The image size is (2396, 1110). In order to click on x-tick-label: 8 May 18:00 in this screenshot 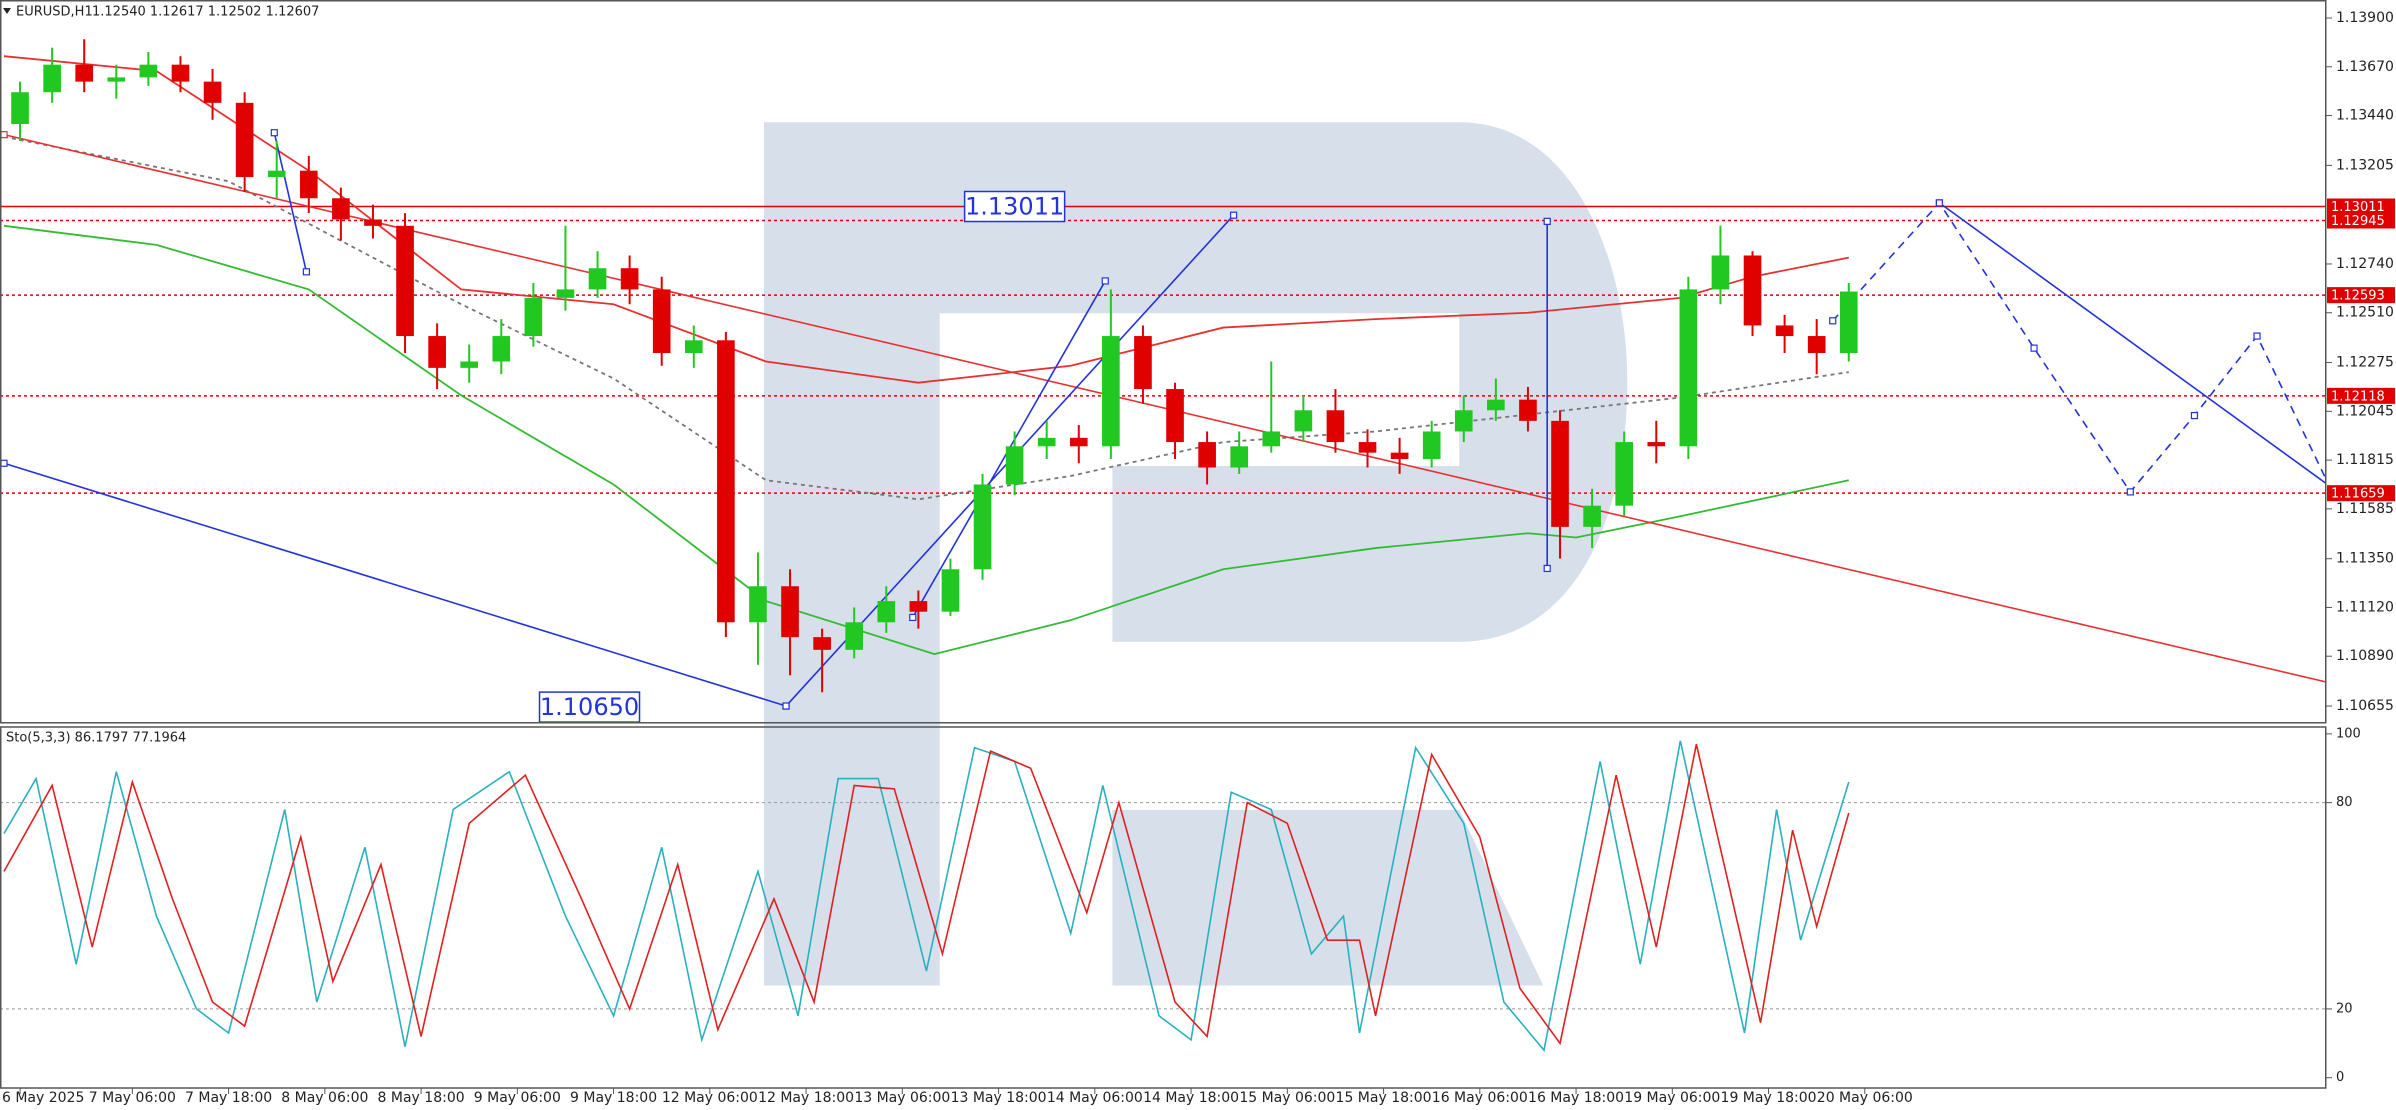, I will do `click(421, 1098)`.